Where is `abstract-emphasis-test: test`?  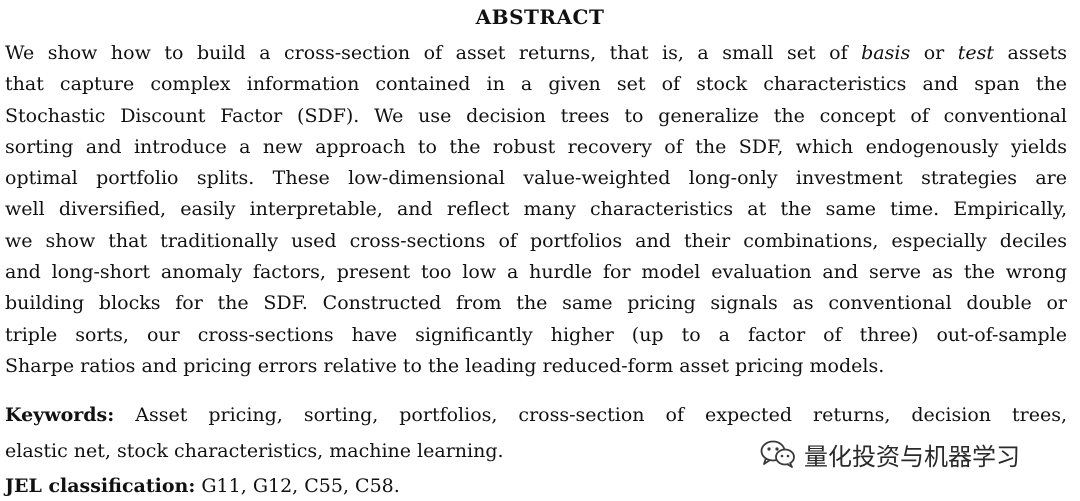
abstract-emphasis-test: test is located at coordinates (976, 53).